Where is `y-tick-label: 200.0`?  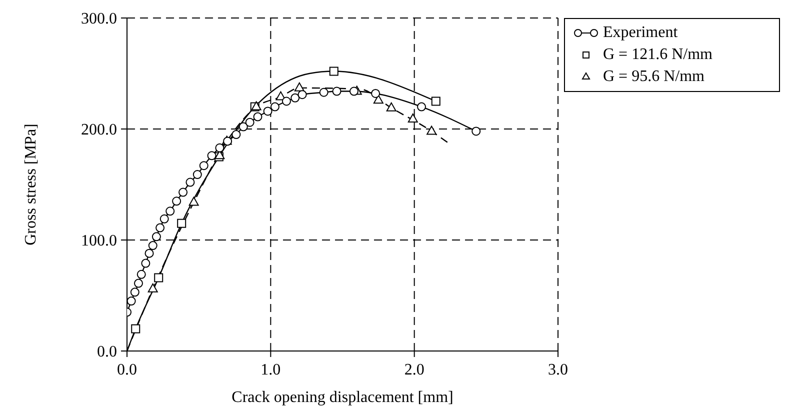 y-tick-label: 200.0 is located at coordinates (99, 130).